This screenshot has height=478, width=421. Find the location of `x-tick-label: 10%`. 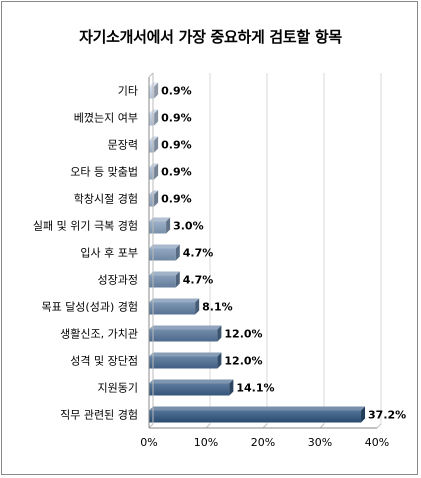

x-tick-label: 10% is located at coordinates (206, 442).